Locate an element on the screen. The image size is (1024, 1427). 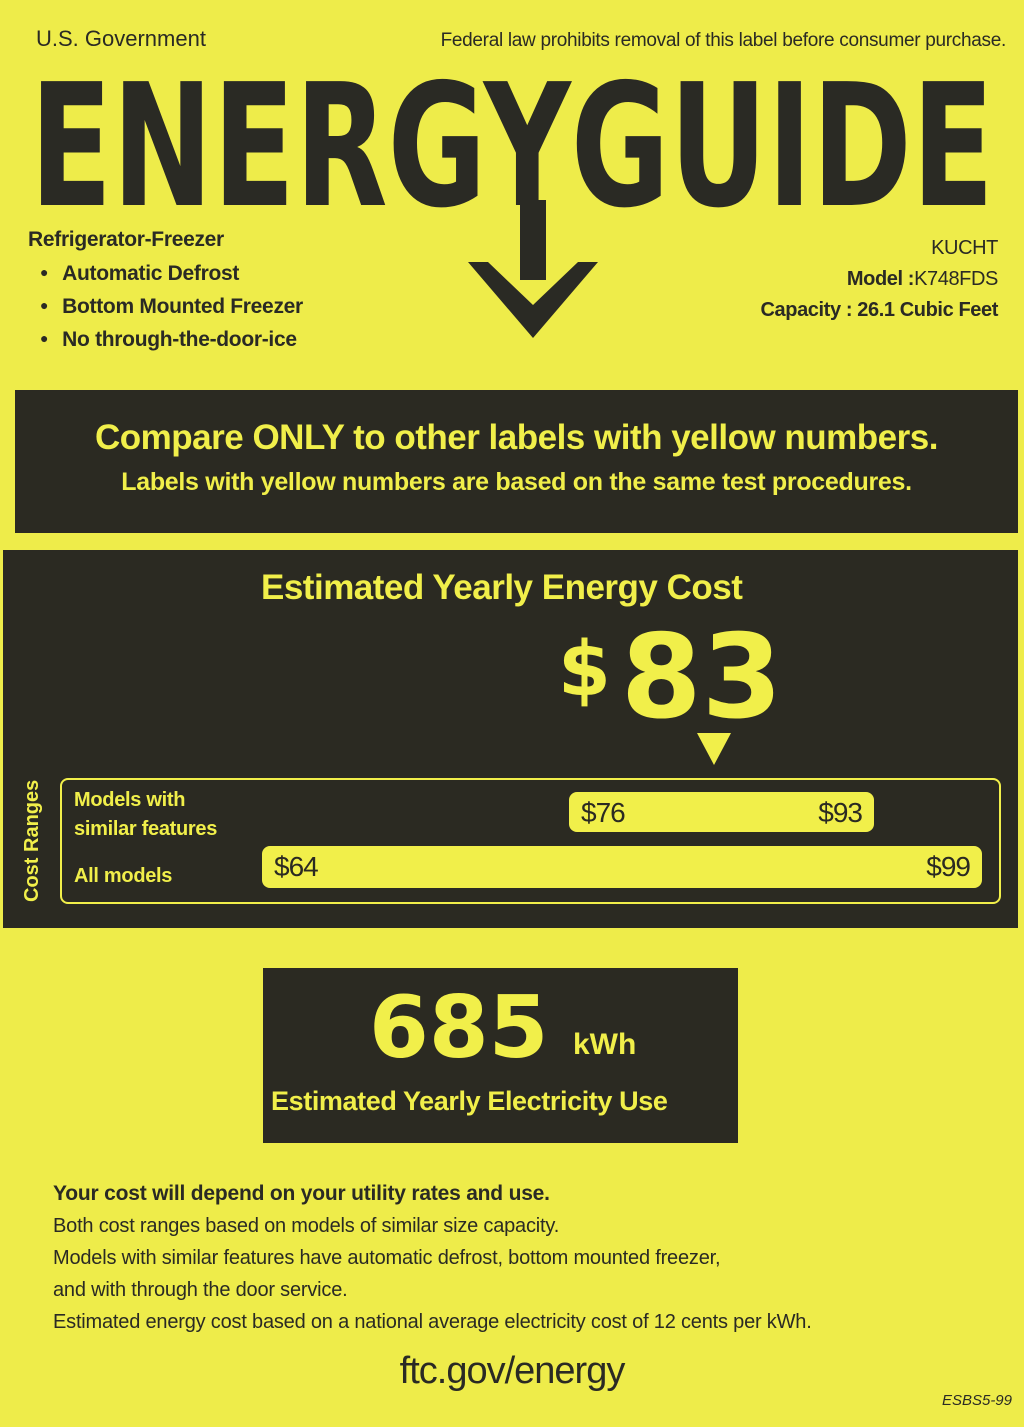
all-max: $99 is located at coordinates (948, 866).